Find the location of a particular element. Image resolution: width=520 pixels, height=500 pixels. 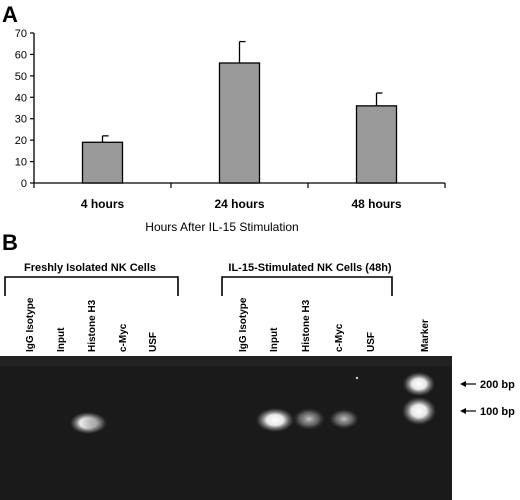

x-axis-title: Hours After IL-15 Stimulation is located at coordinates (221, 227).